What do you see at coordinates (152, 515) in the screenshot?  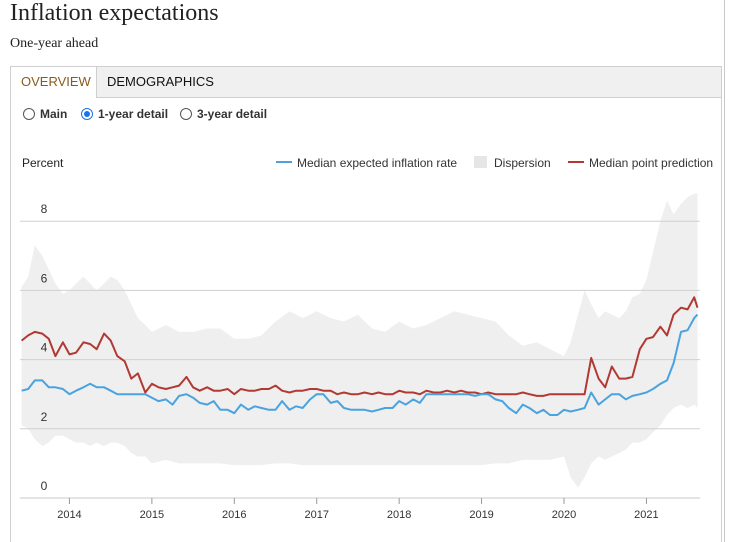 I see `x-tick-label: 2015` at bounding box center [152, 515].